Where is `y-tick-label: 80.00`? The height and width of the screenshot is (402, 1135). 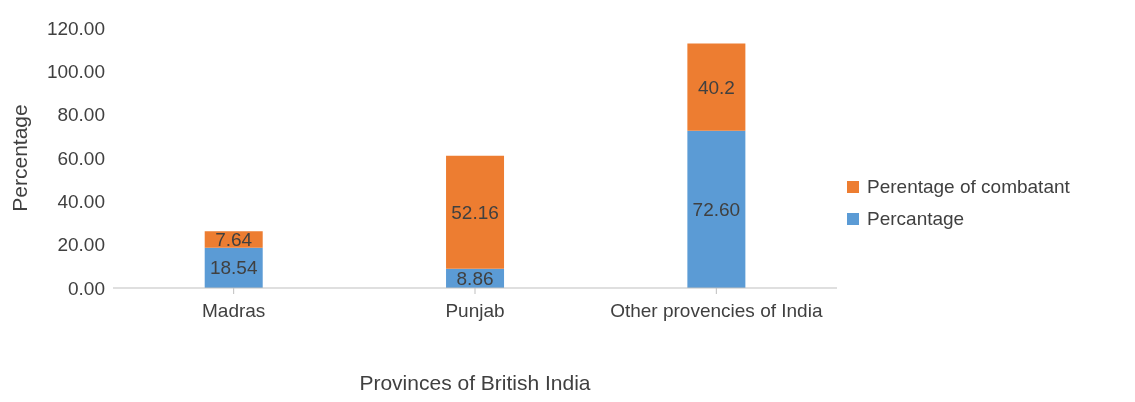 y-tick-label: 80.00 is located at coordinates (81, 115).